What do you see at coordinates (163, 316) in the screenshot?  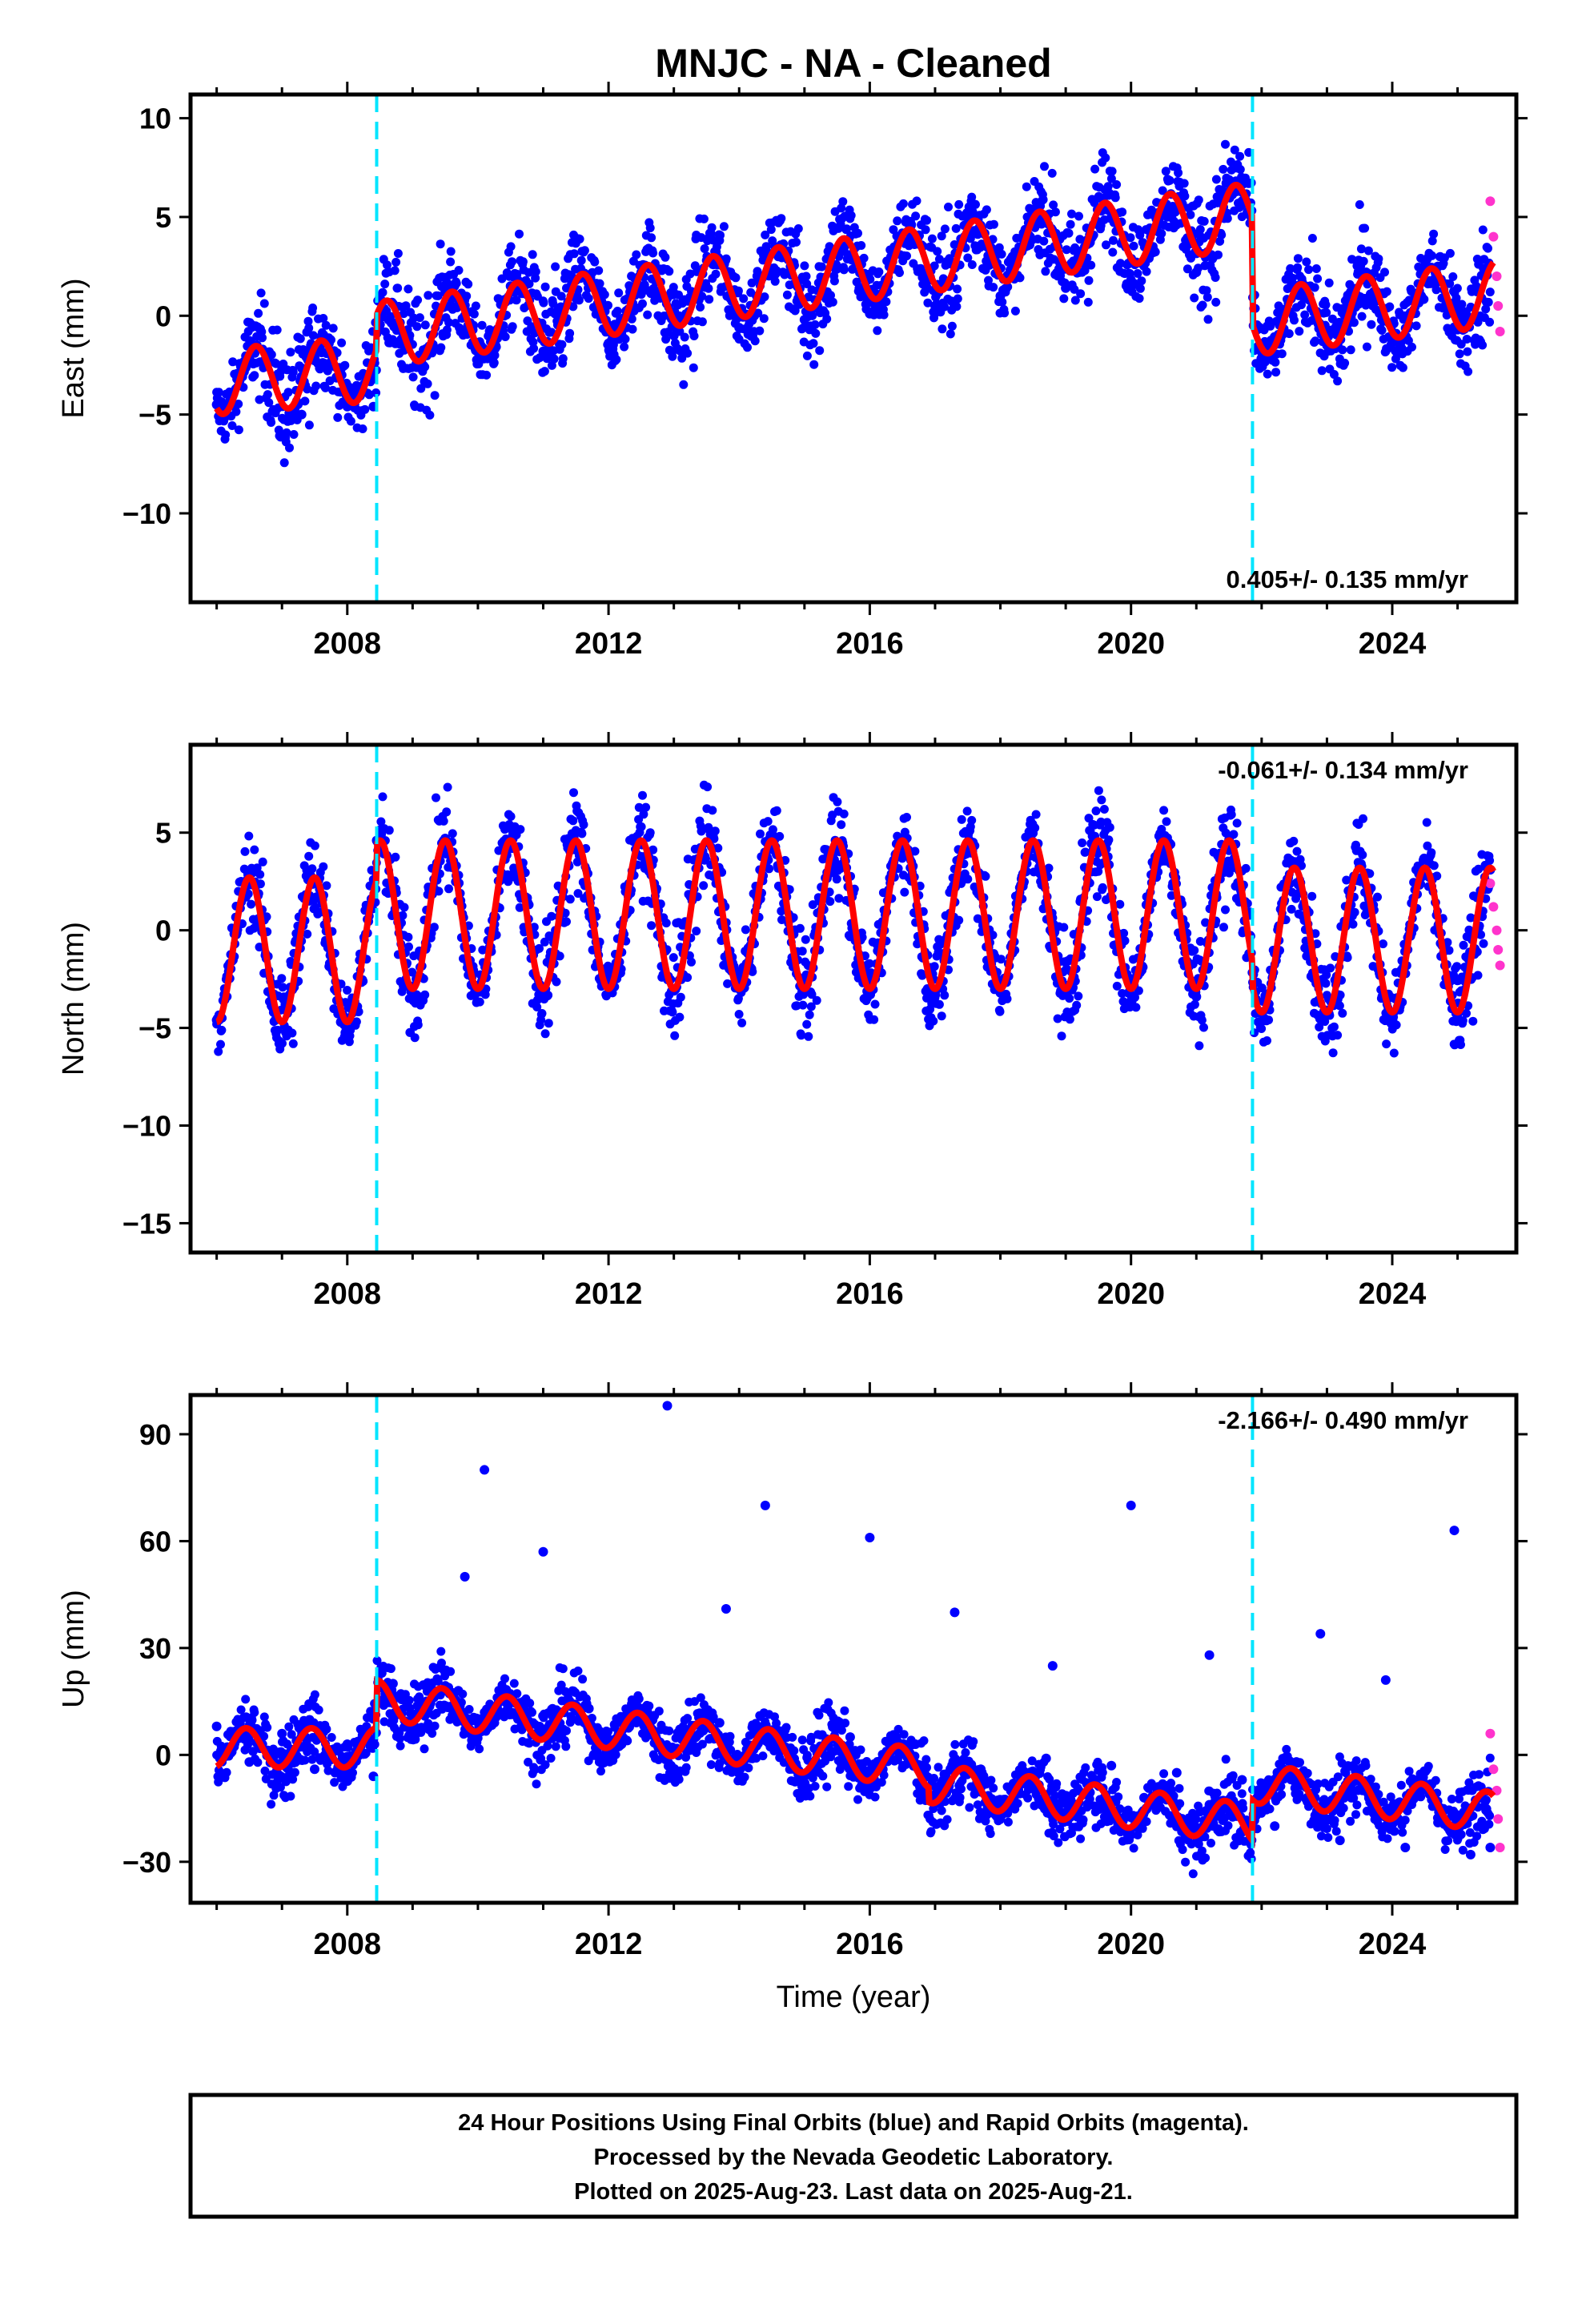 I see `y-tick-label: 0` at bounding box center [163, 316].